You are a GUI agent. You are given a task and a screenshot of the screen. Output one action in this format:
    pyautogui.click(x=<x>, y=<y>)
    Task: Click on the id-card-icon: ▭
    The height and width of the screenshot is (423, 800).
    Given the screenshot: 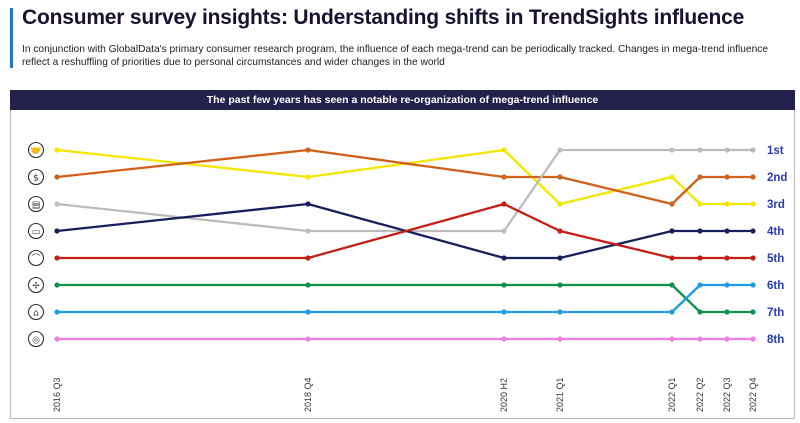 What is the action you would take?
    pyautogui.click(x=36, y=231)
    